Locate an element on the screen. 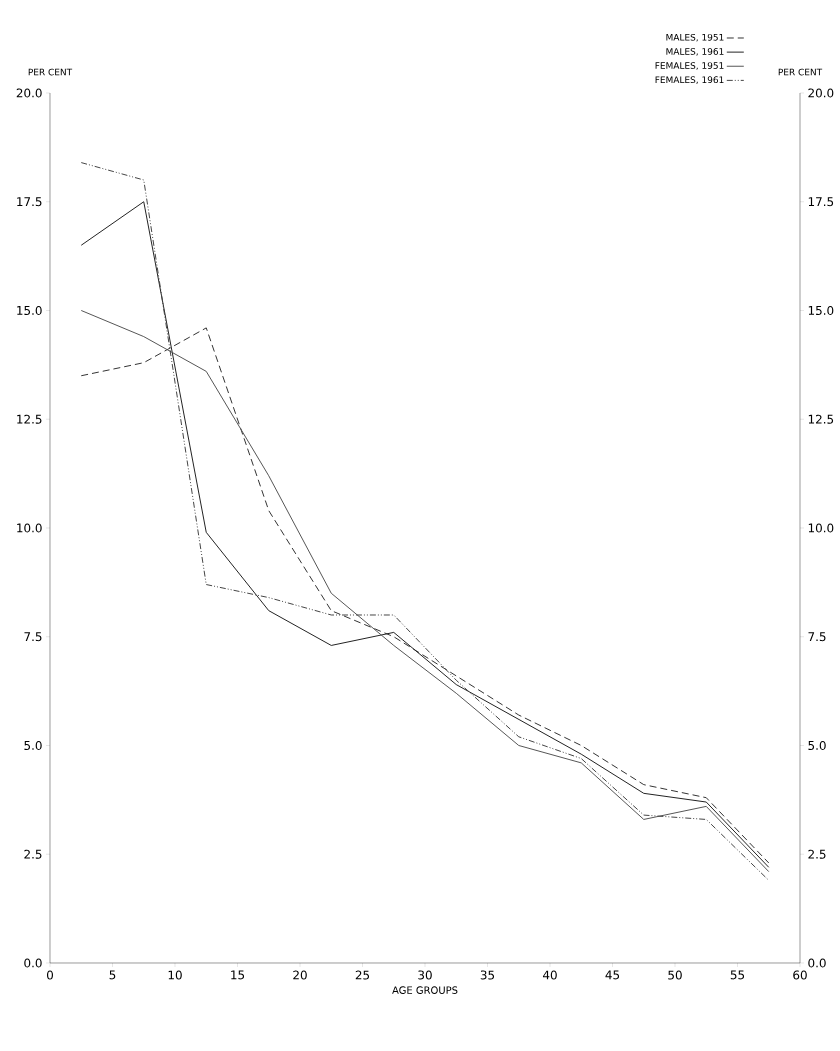 The image size is (840, 1051). y-tick-label: 20.0 is located at coordinates (29, 93).